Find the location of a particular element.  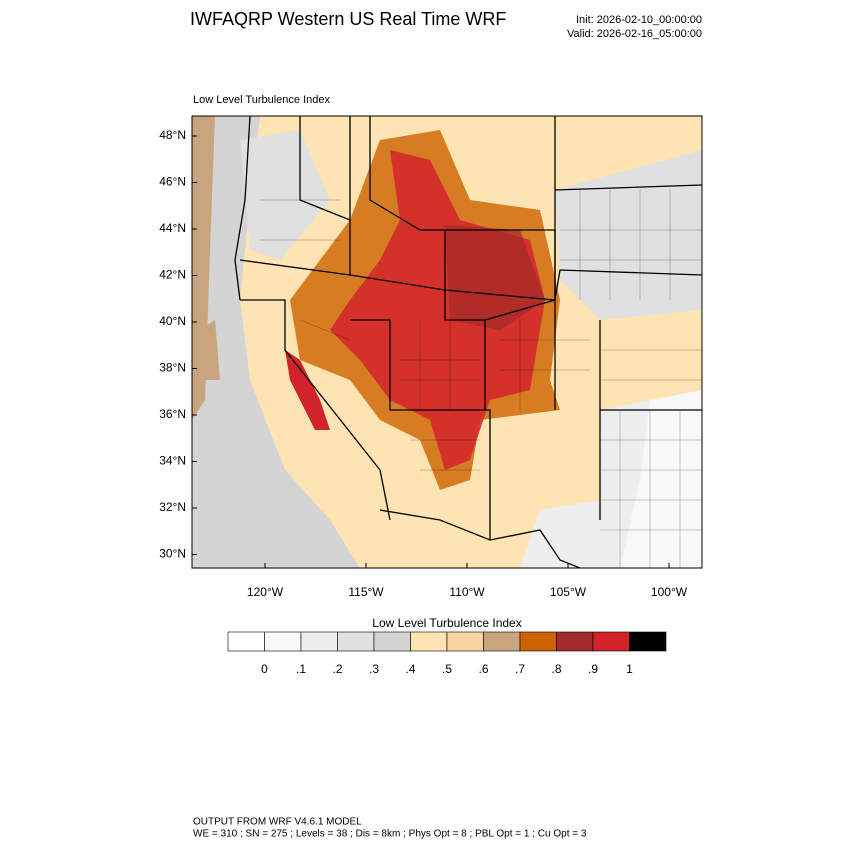

colorbar-label: .4 is located at coordinates (410, 669).